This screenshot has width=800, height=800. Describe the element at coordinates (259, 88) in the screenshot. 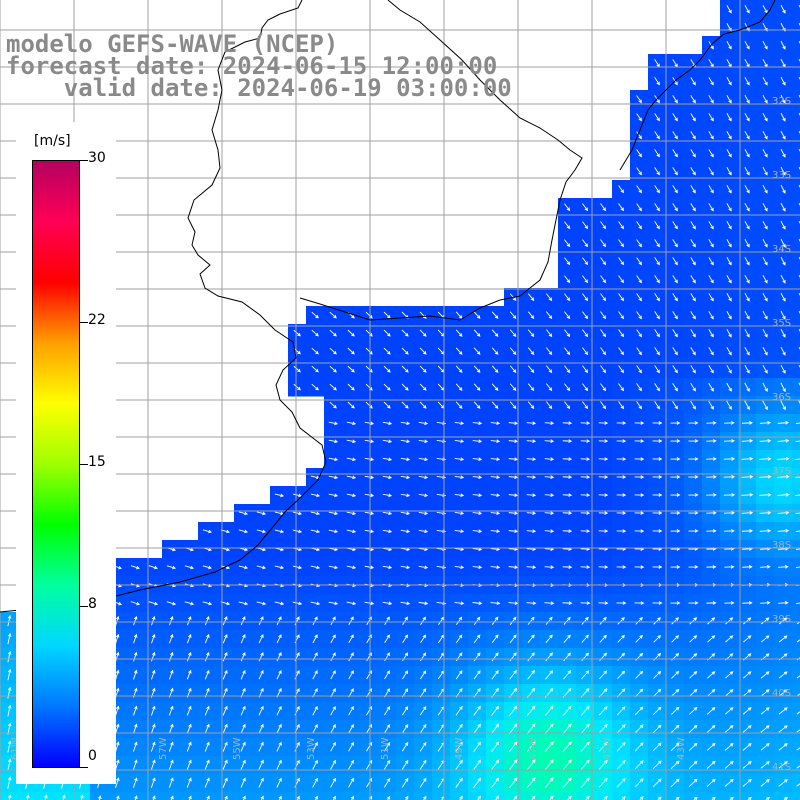

I see `valid-date: valid date: 2024-06-19 03:00:00` at that location.